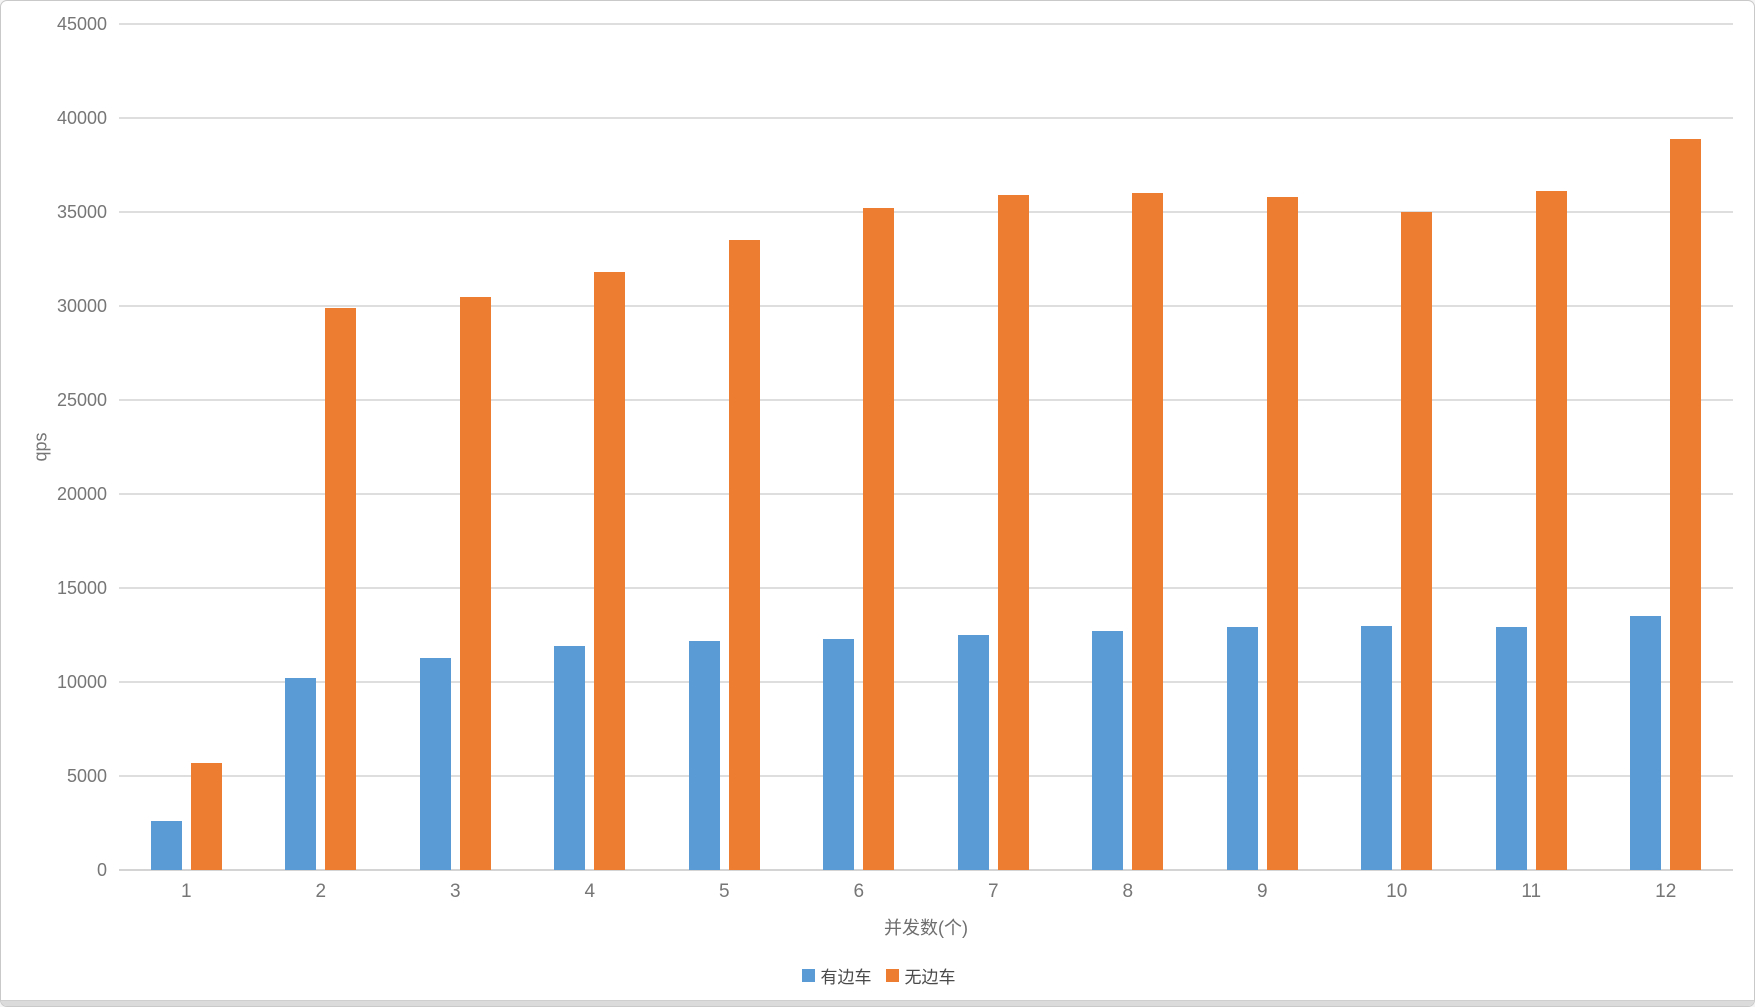 This screenshot has width=1755, height=1007. I want to click on bar-有边车-2, so click(301, 774).